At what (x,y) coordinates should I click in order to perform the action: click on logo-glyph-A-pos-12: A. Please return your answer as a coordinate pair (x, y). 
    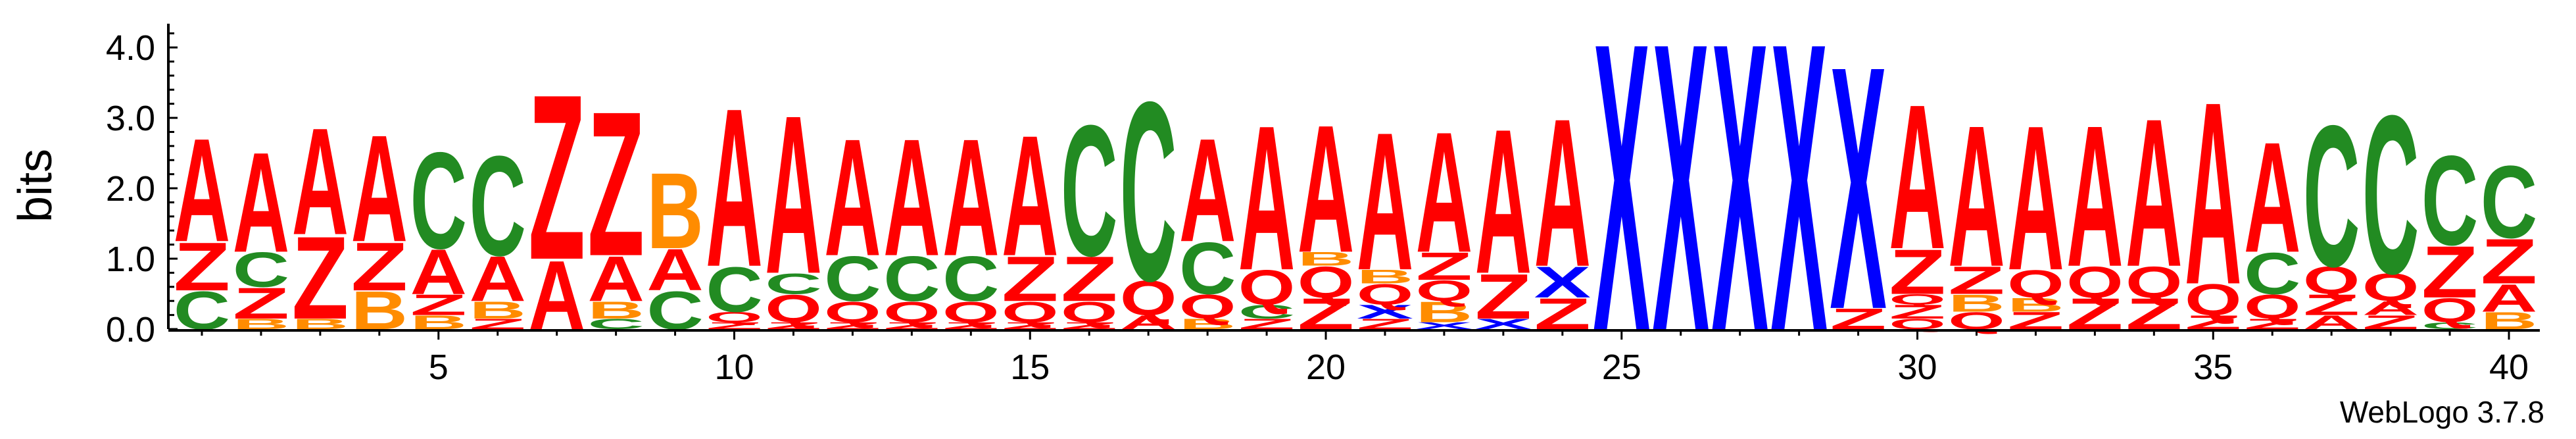
    Looking at the image, I should click on (852, 199).